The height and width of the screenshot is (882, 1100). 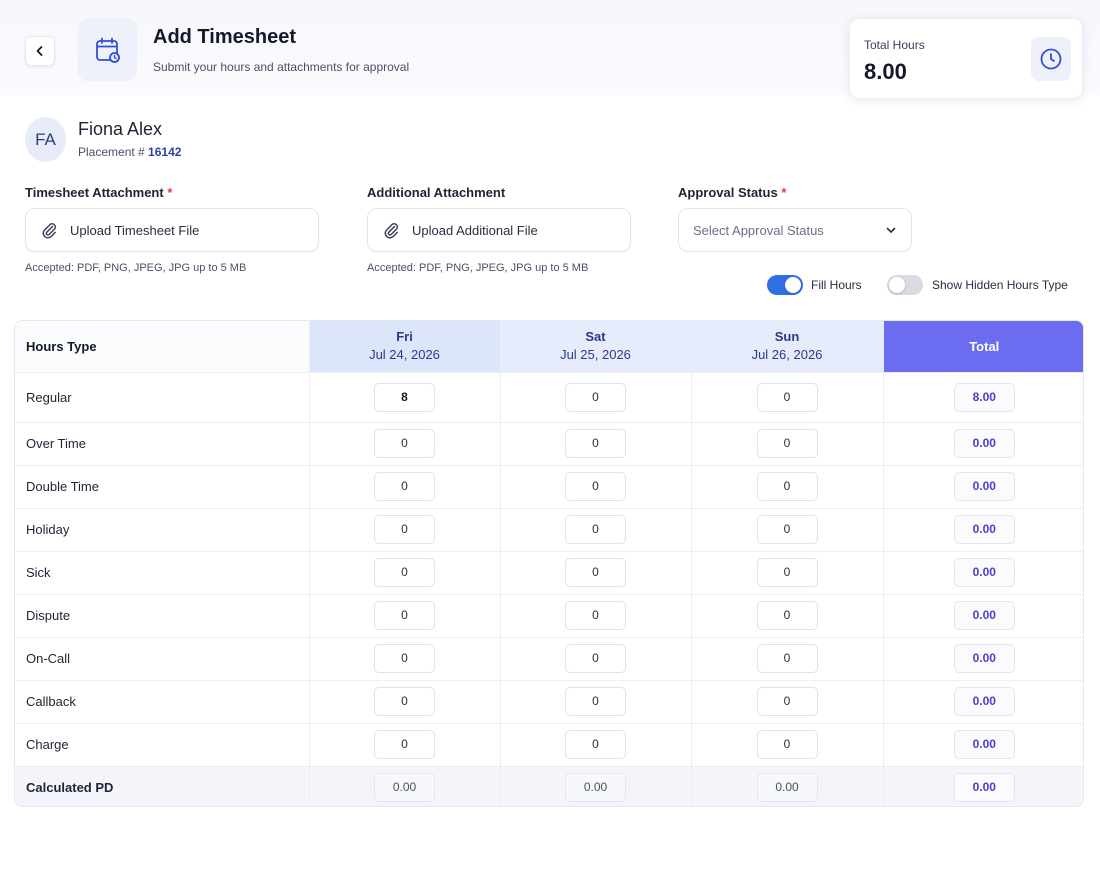 I want to click on chevron-left-icon, so click(x=39, y=51).